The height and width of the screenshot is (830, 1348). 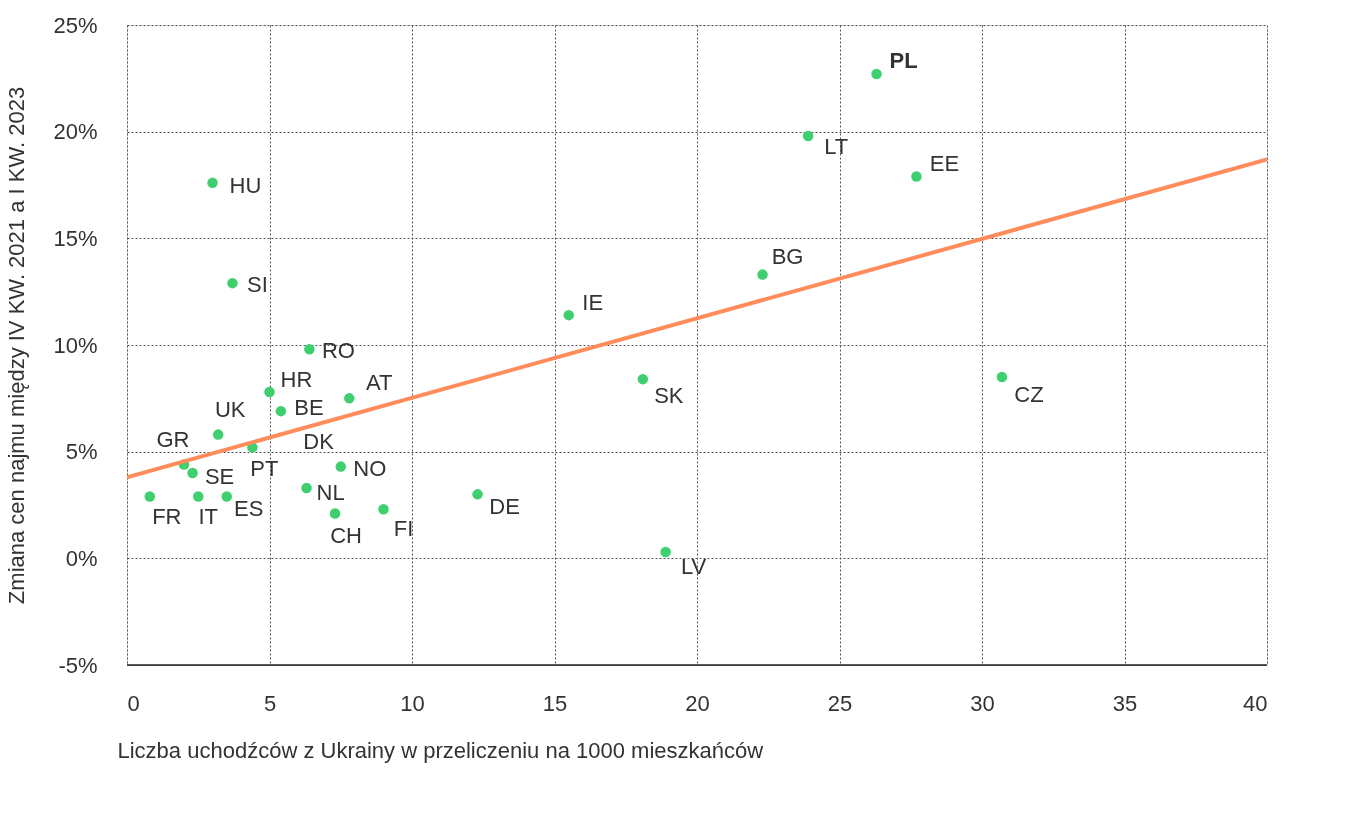 What do you see at coordinates (81, 452) in the screenshot?
I see `y-tick-label: 5%` at bounding box center [81, 452].